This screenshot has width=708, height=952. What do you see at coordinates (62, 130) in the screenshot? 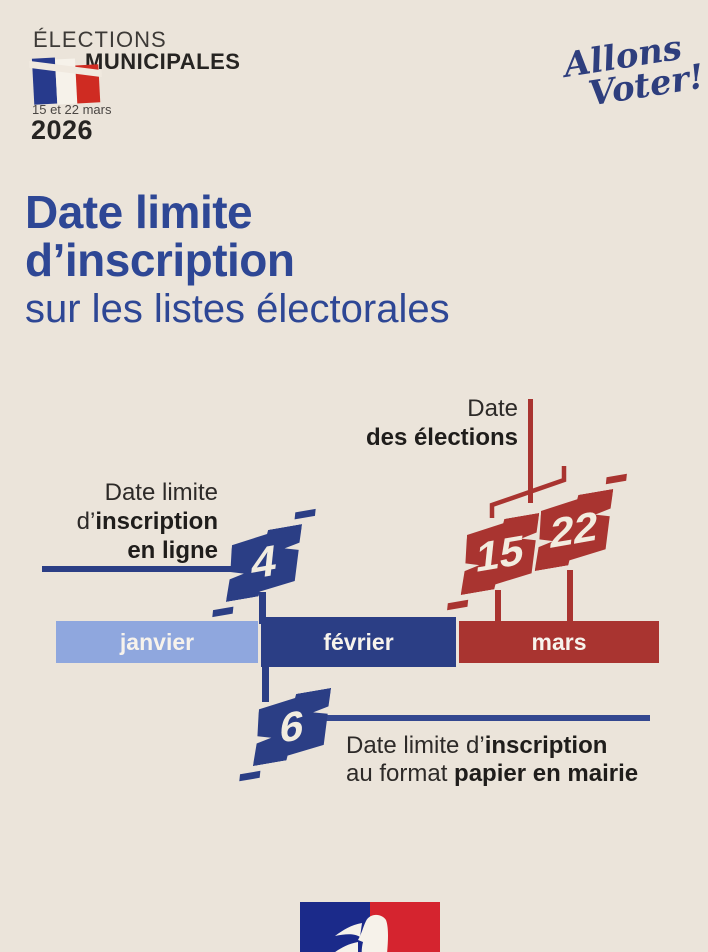
I see `header-year: 2026` at bounding box center [62, 130].